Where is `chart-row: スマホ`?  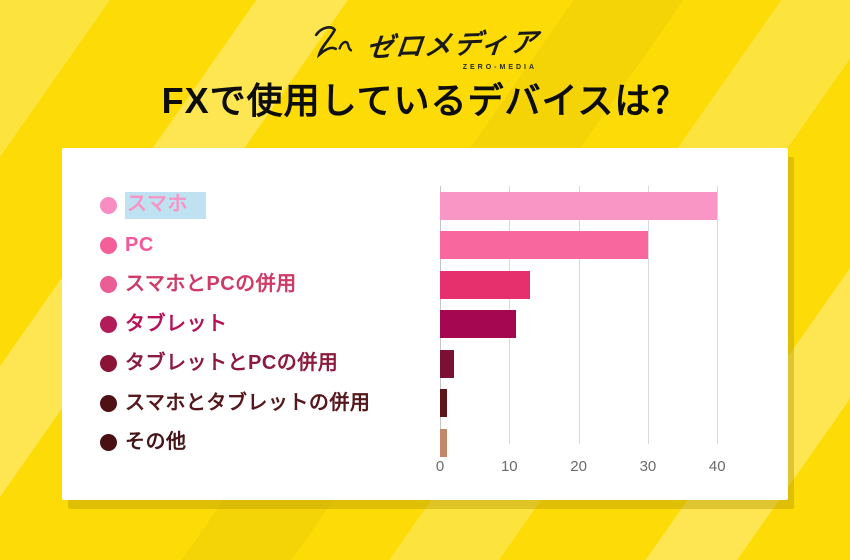
chart-row: スマホ is located at coordinates (419, 206).